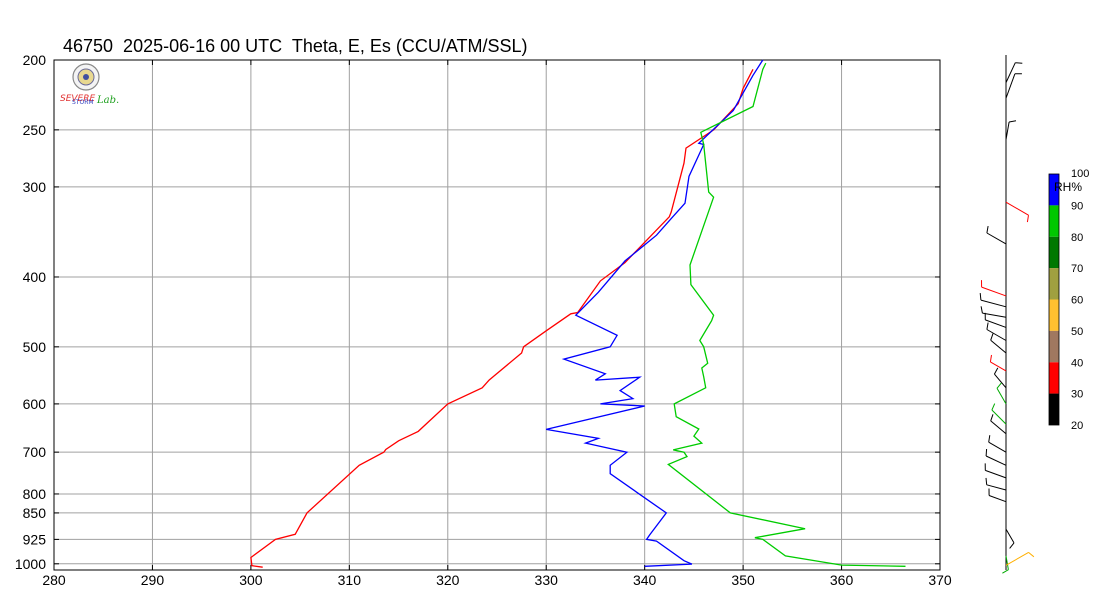  I want to click on x-tick-label: 290, so click(153, 580).